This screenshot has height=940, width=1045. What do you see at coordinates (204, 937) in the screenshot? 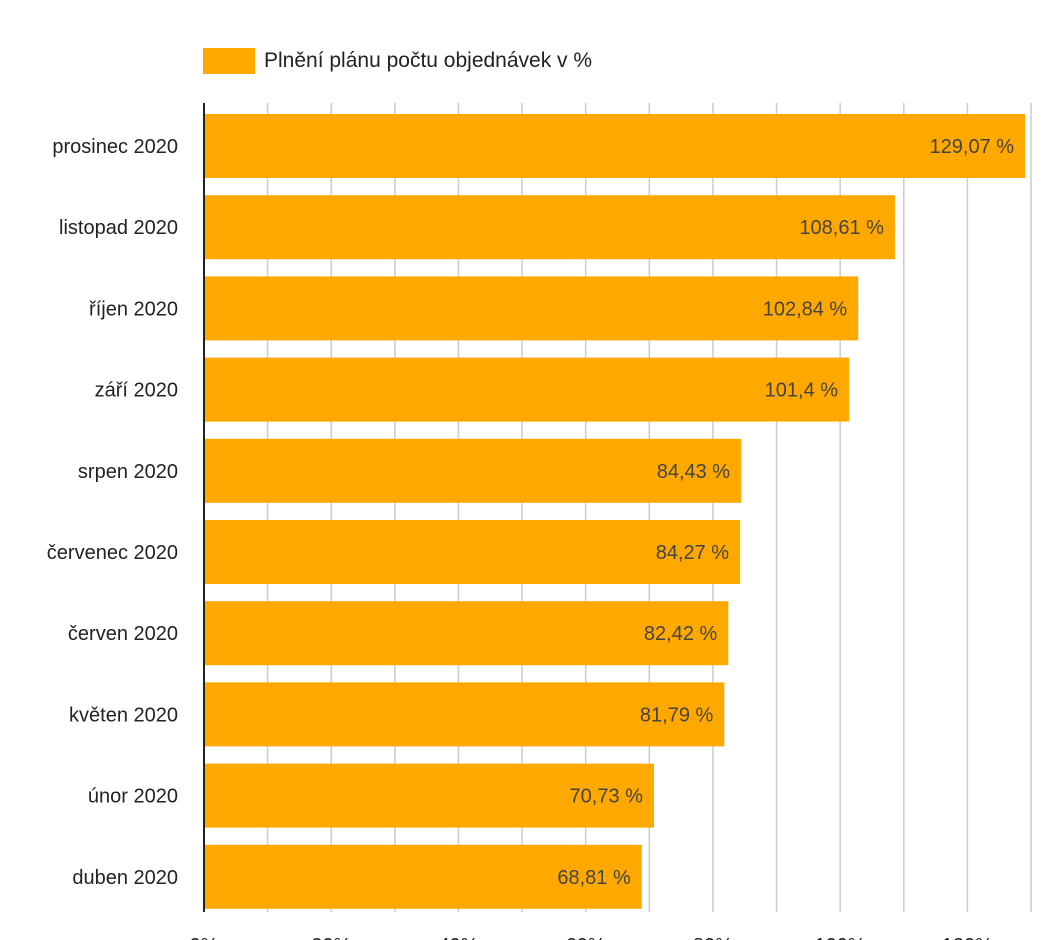
I see `x-tick-label: 0%` at bounding box center [204, 937].